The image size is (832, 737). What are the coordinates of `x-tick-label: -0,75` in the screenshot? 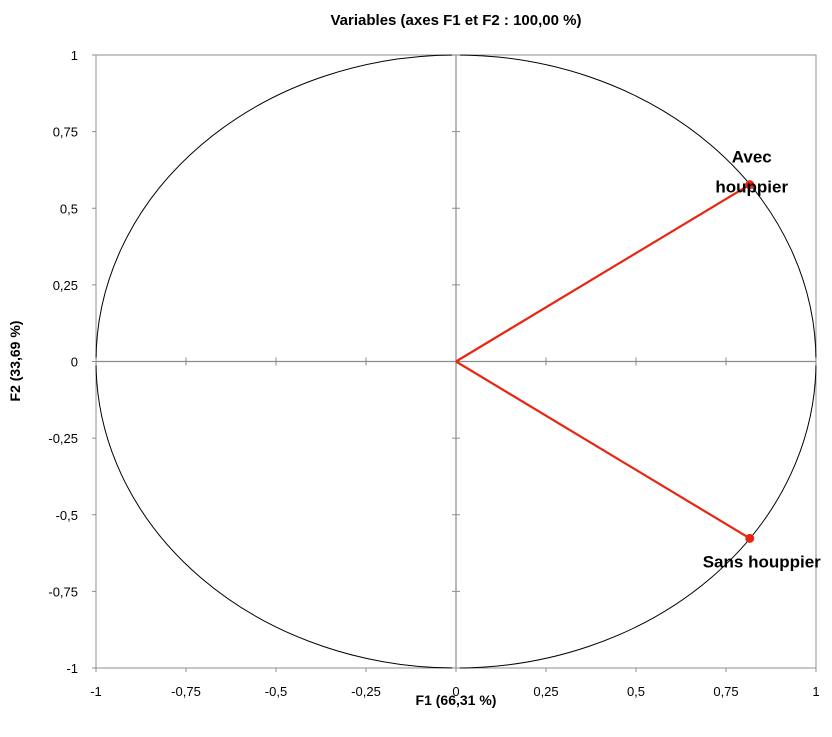 It's located at (186, 691).